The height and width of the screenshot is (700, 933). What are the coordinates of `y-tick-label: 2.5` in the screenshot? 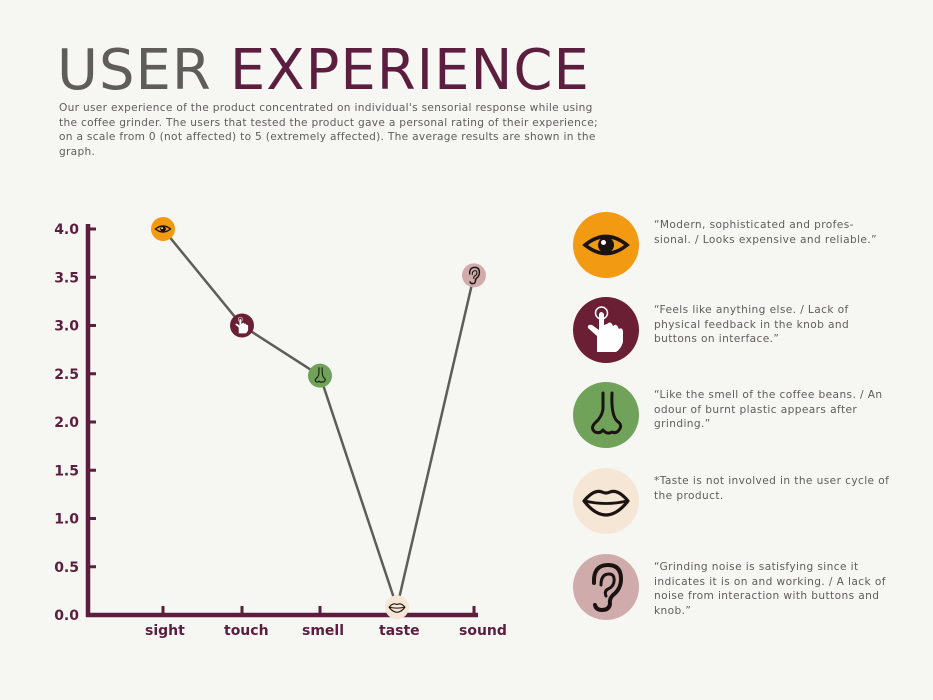 It's located at (66, 375).